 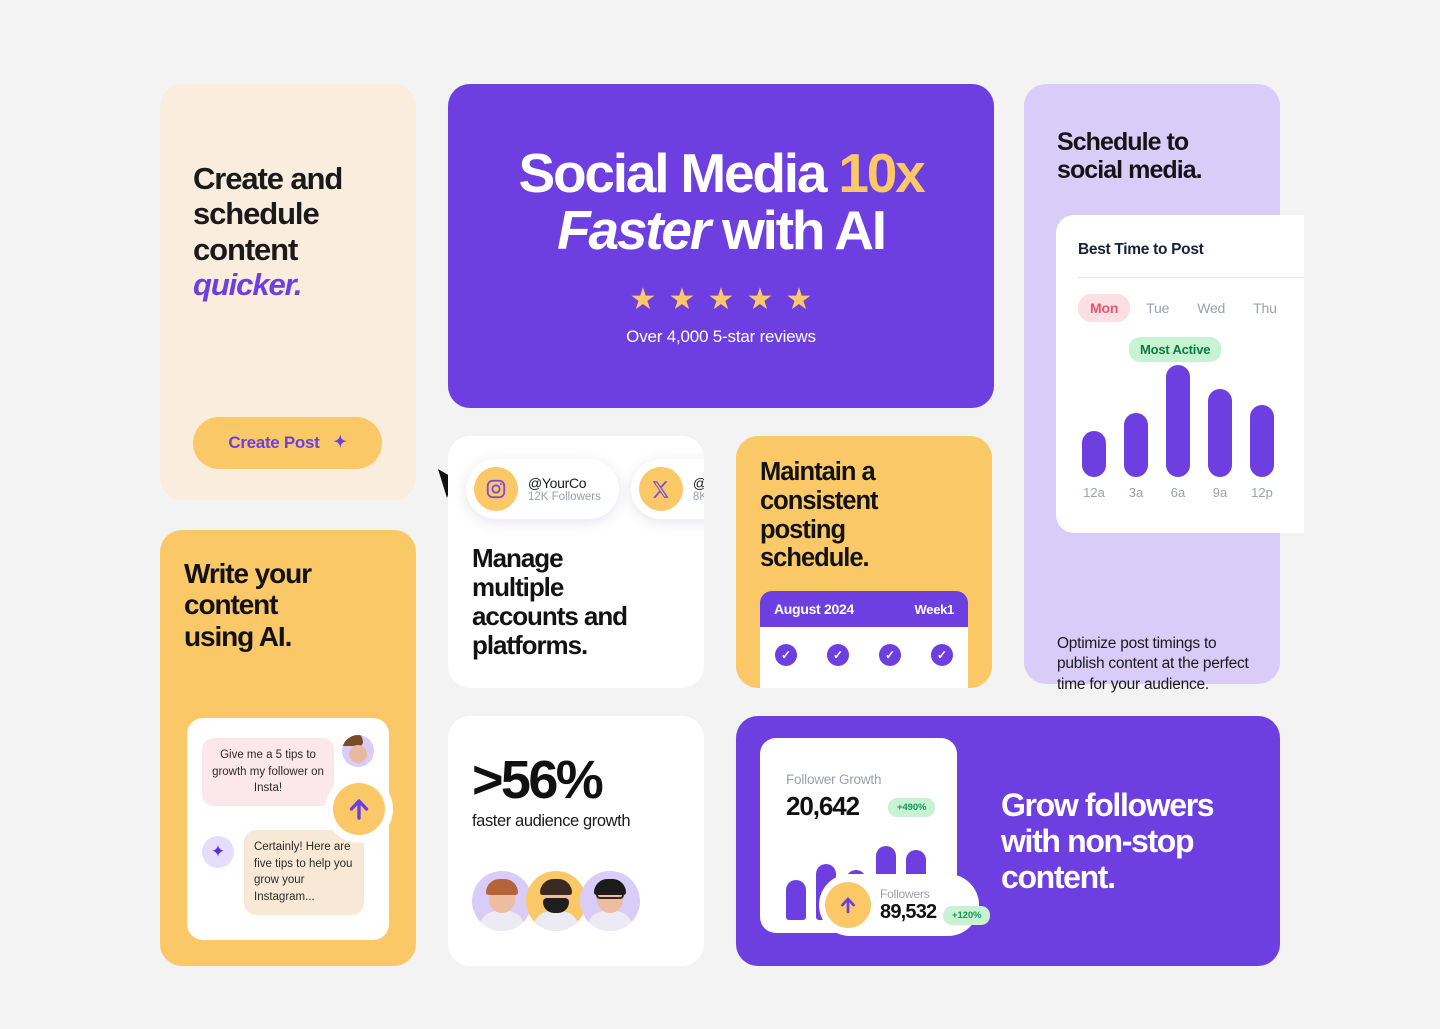 I want to click on schedule-title-line1: Schedule to, so click(x=1123, y=142).